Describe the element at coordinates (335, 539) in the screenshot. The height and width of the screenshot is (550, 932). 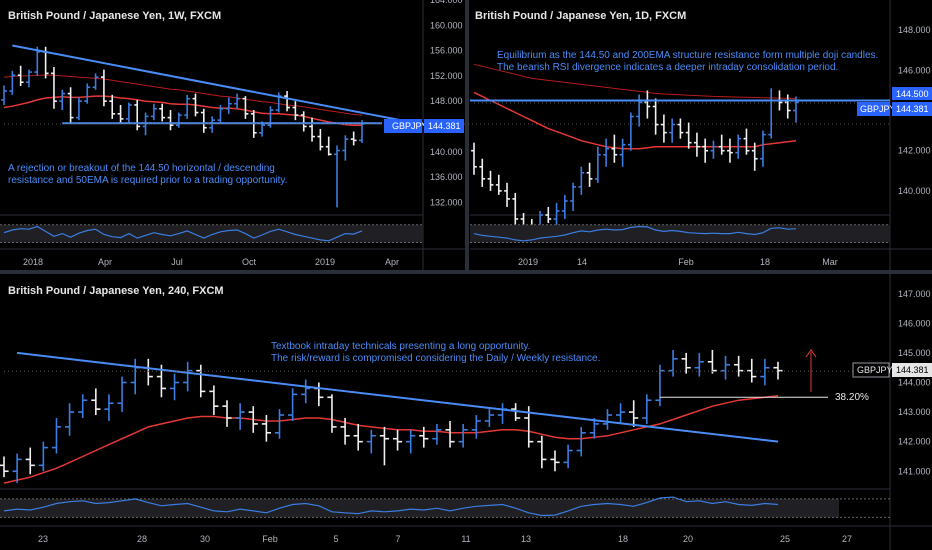
I see `time-tick-label: 5` at that location.